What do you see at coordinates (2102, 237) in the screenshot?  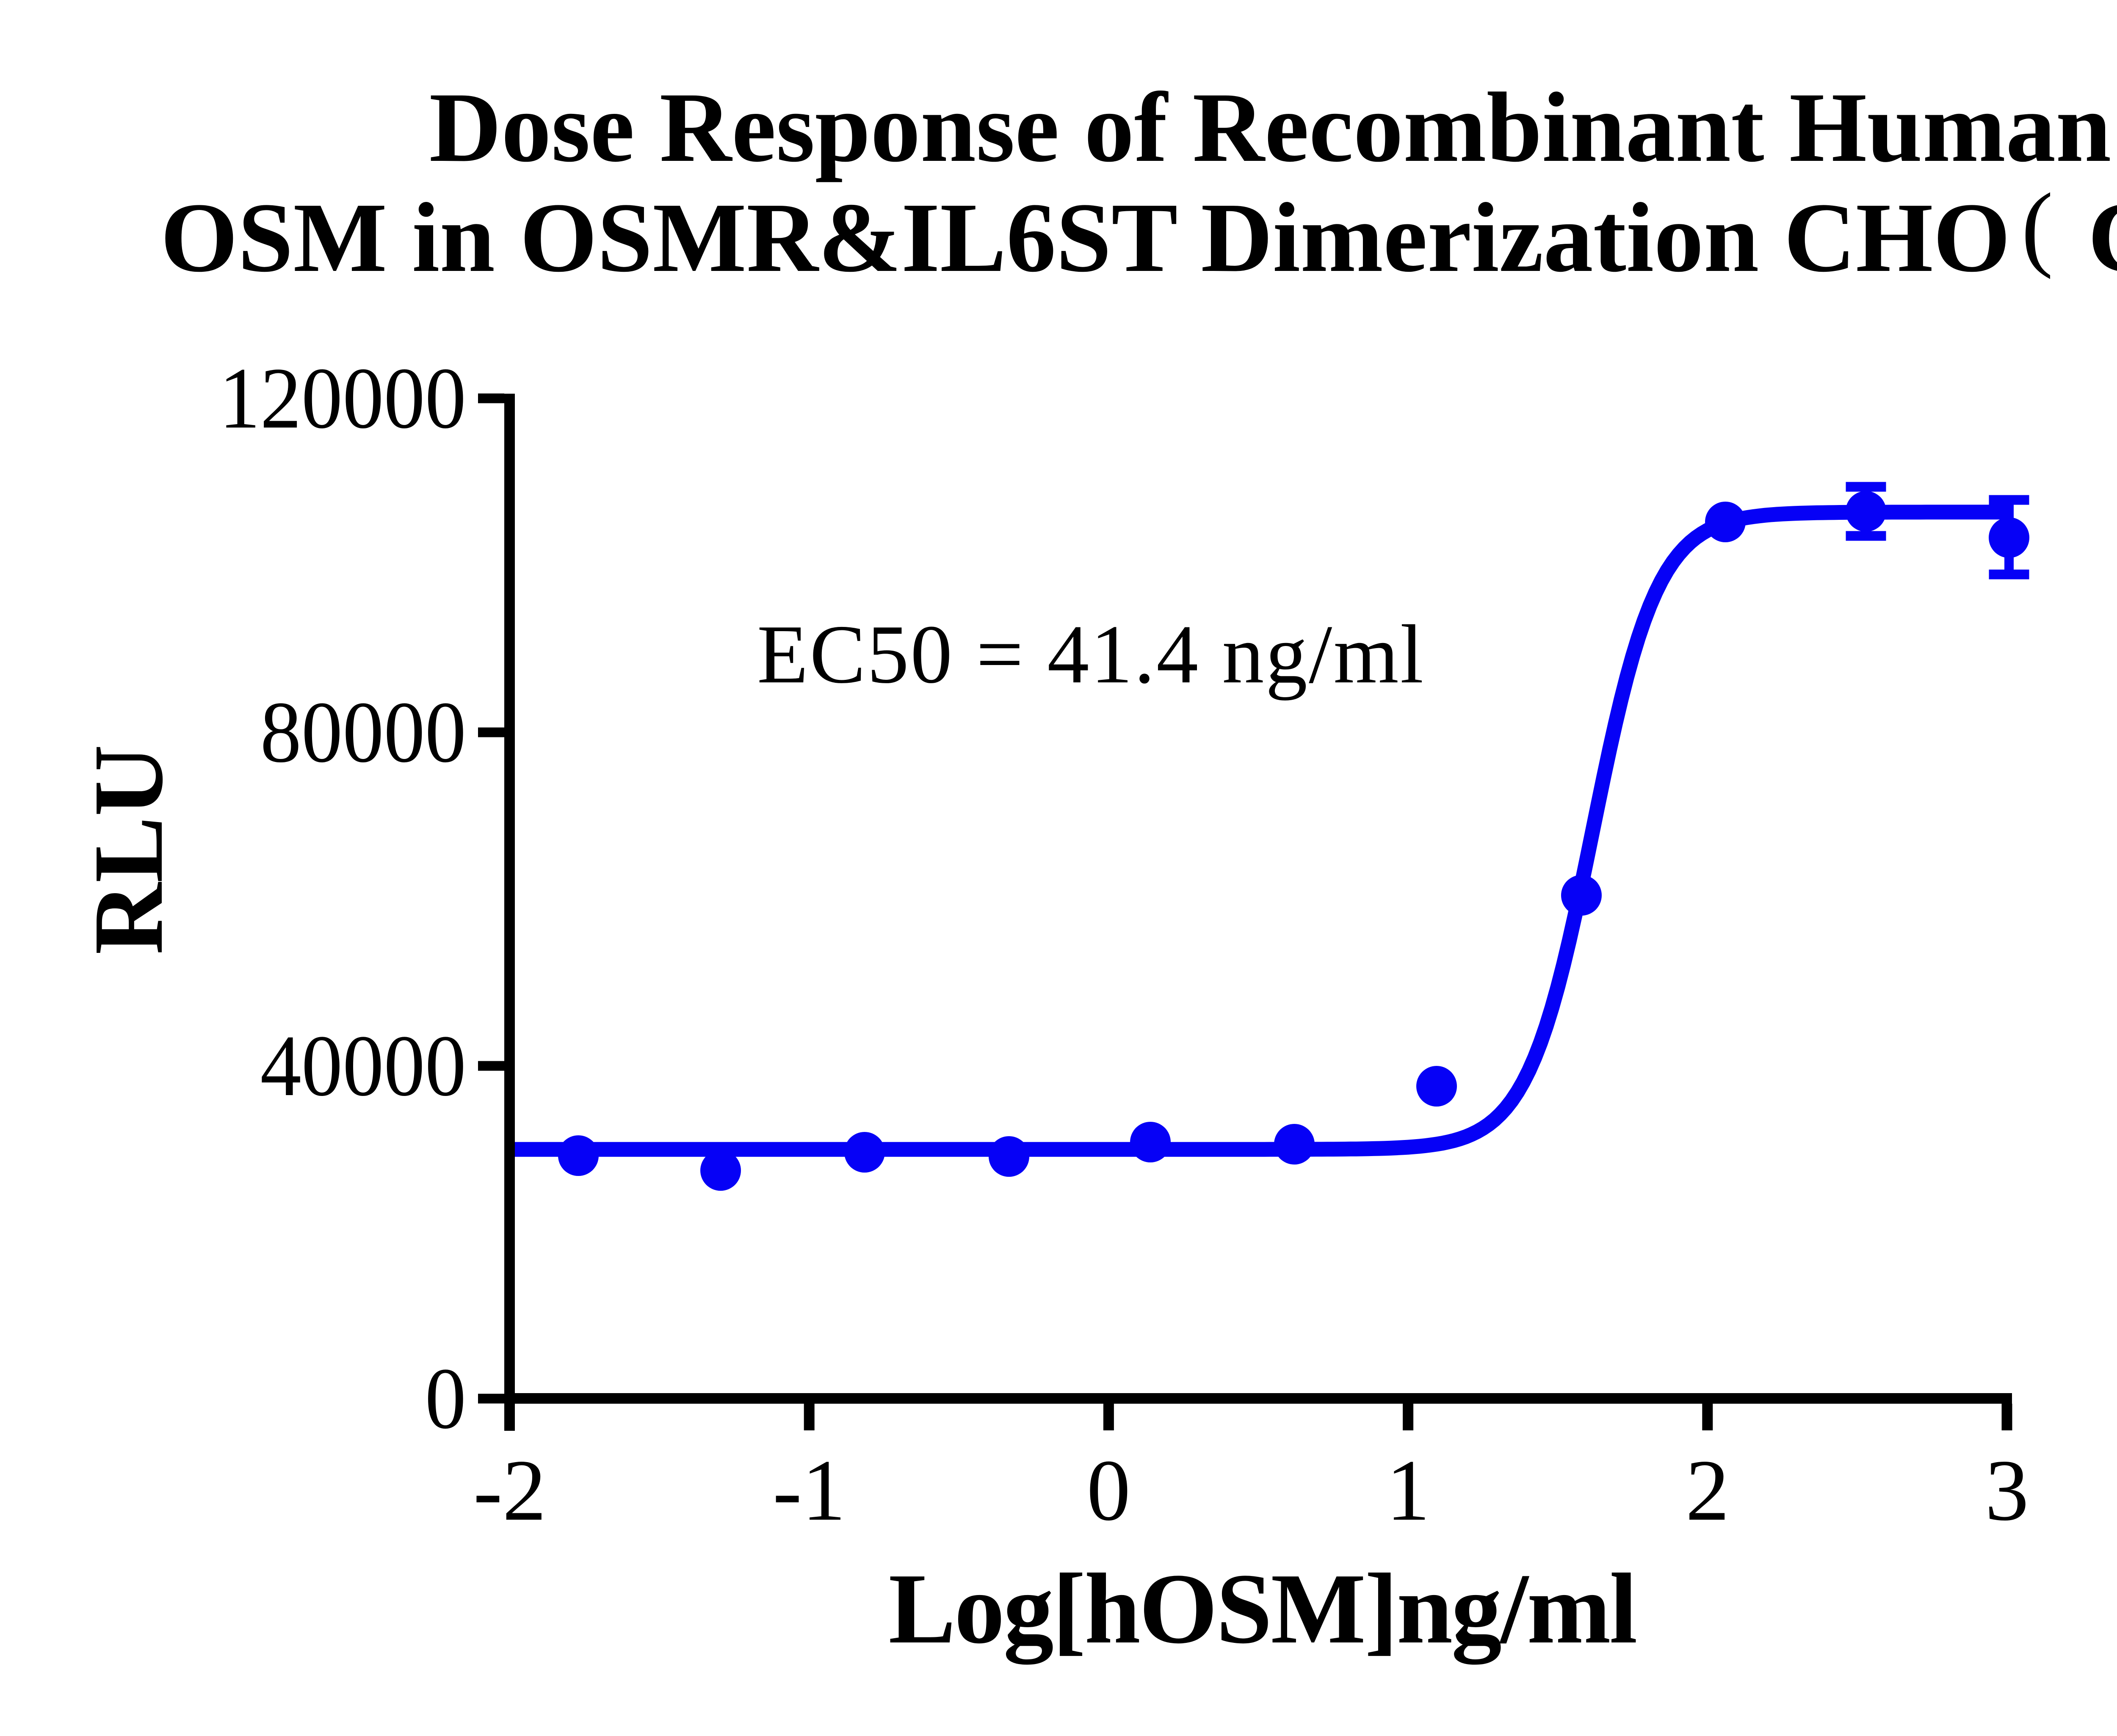 I see `svg-text: C52` at bounding box center [2102, 237].